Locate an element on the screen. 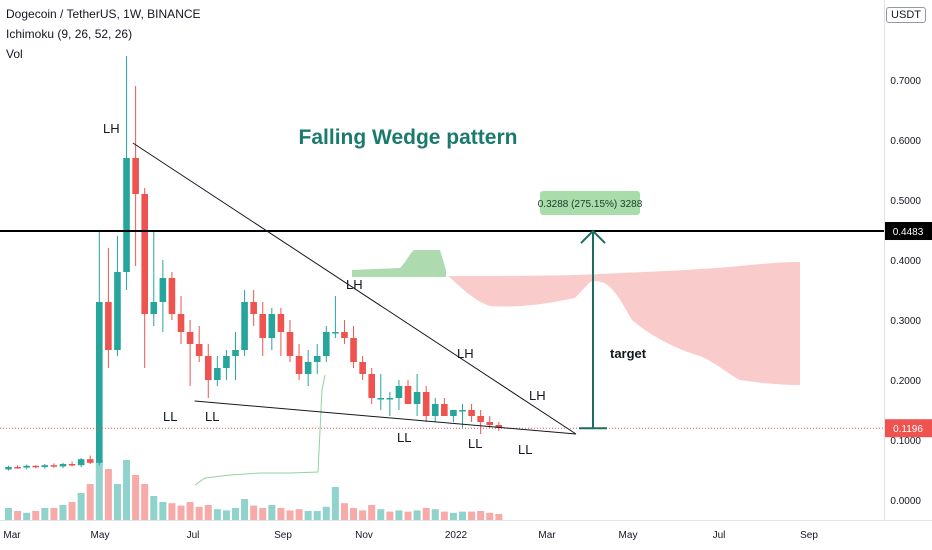 This screenshot has height=550, width=932. x-tick-label: Nov is located at coordinates (364, 535).